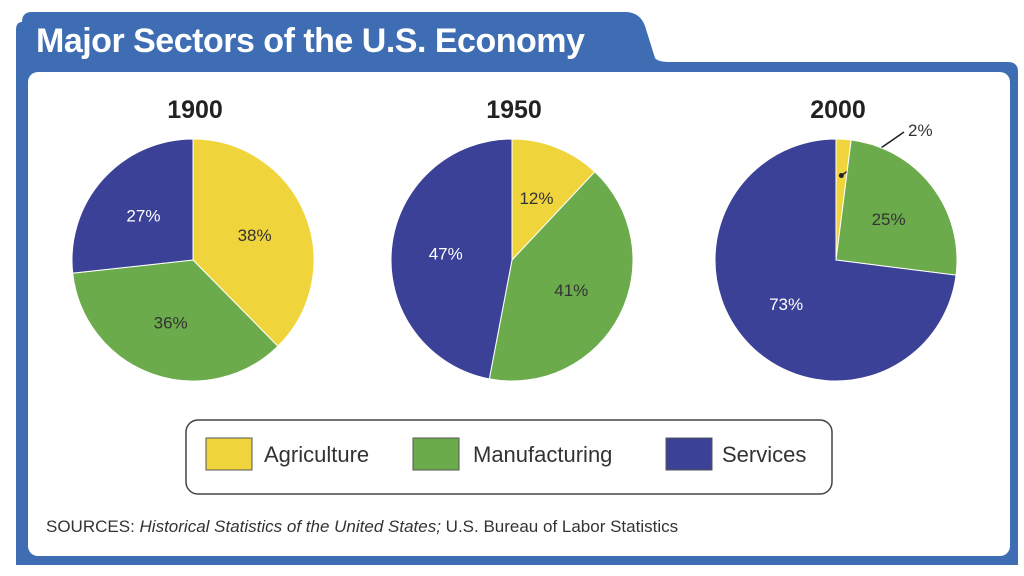 This screenshot has height=576, width=1024. What do you see at coordinates (536, 198) in the screenshot?
I see `pie-label-1950-agriculture: 12%` at bounding box center [536, 198].